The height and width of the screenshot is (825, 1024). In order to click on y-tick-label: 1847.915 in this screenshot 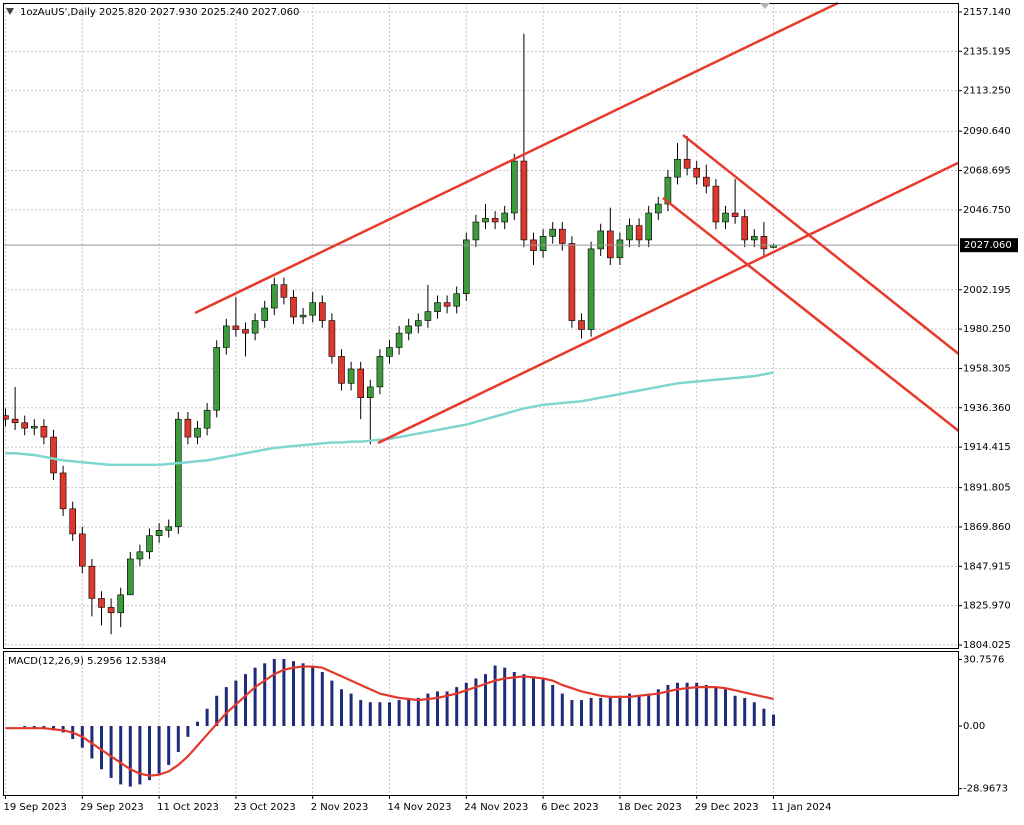, I will do `click(987, 566)`.